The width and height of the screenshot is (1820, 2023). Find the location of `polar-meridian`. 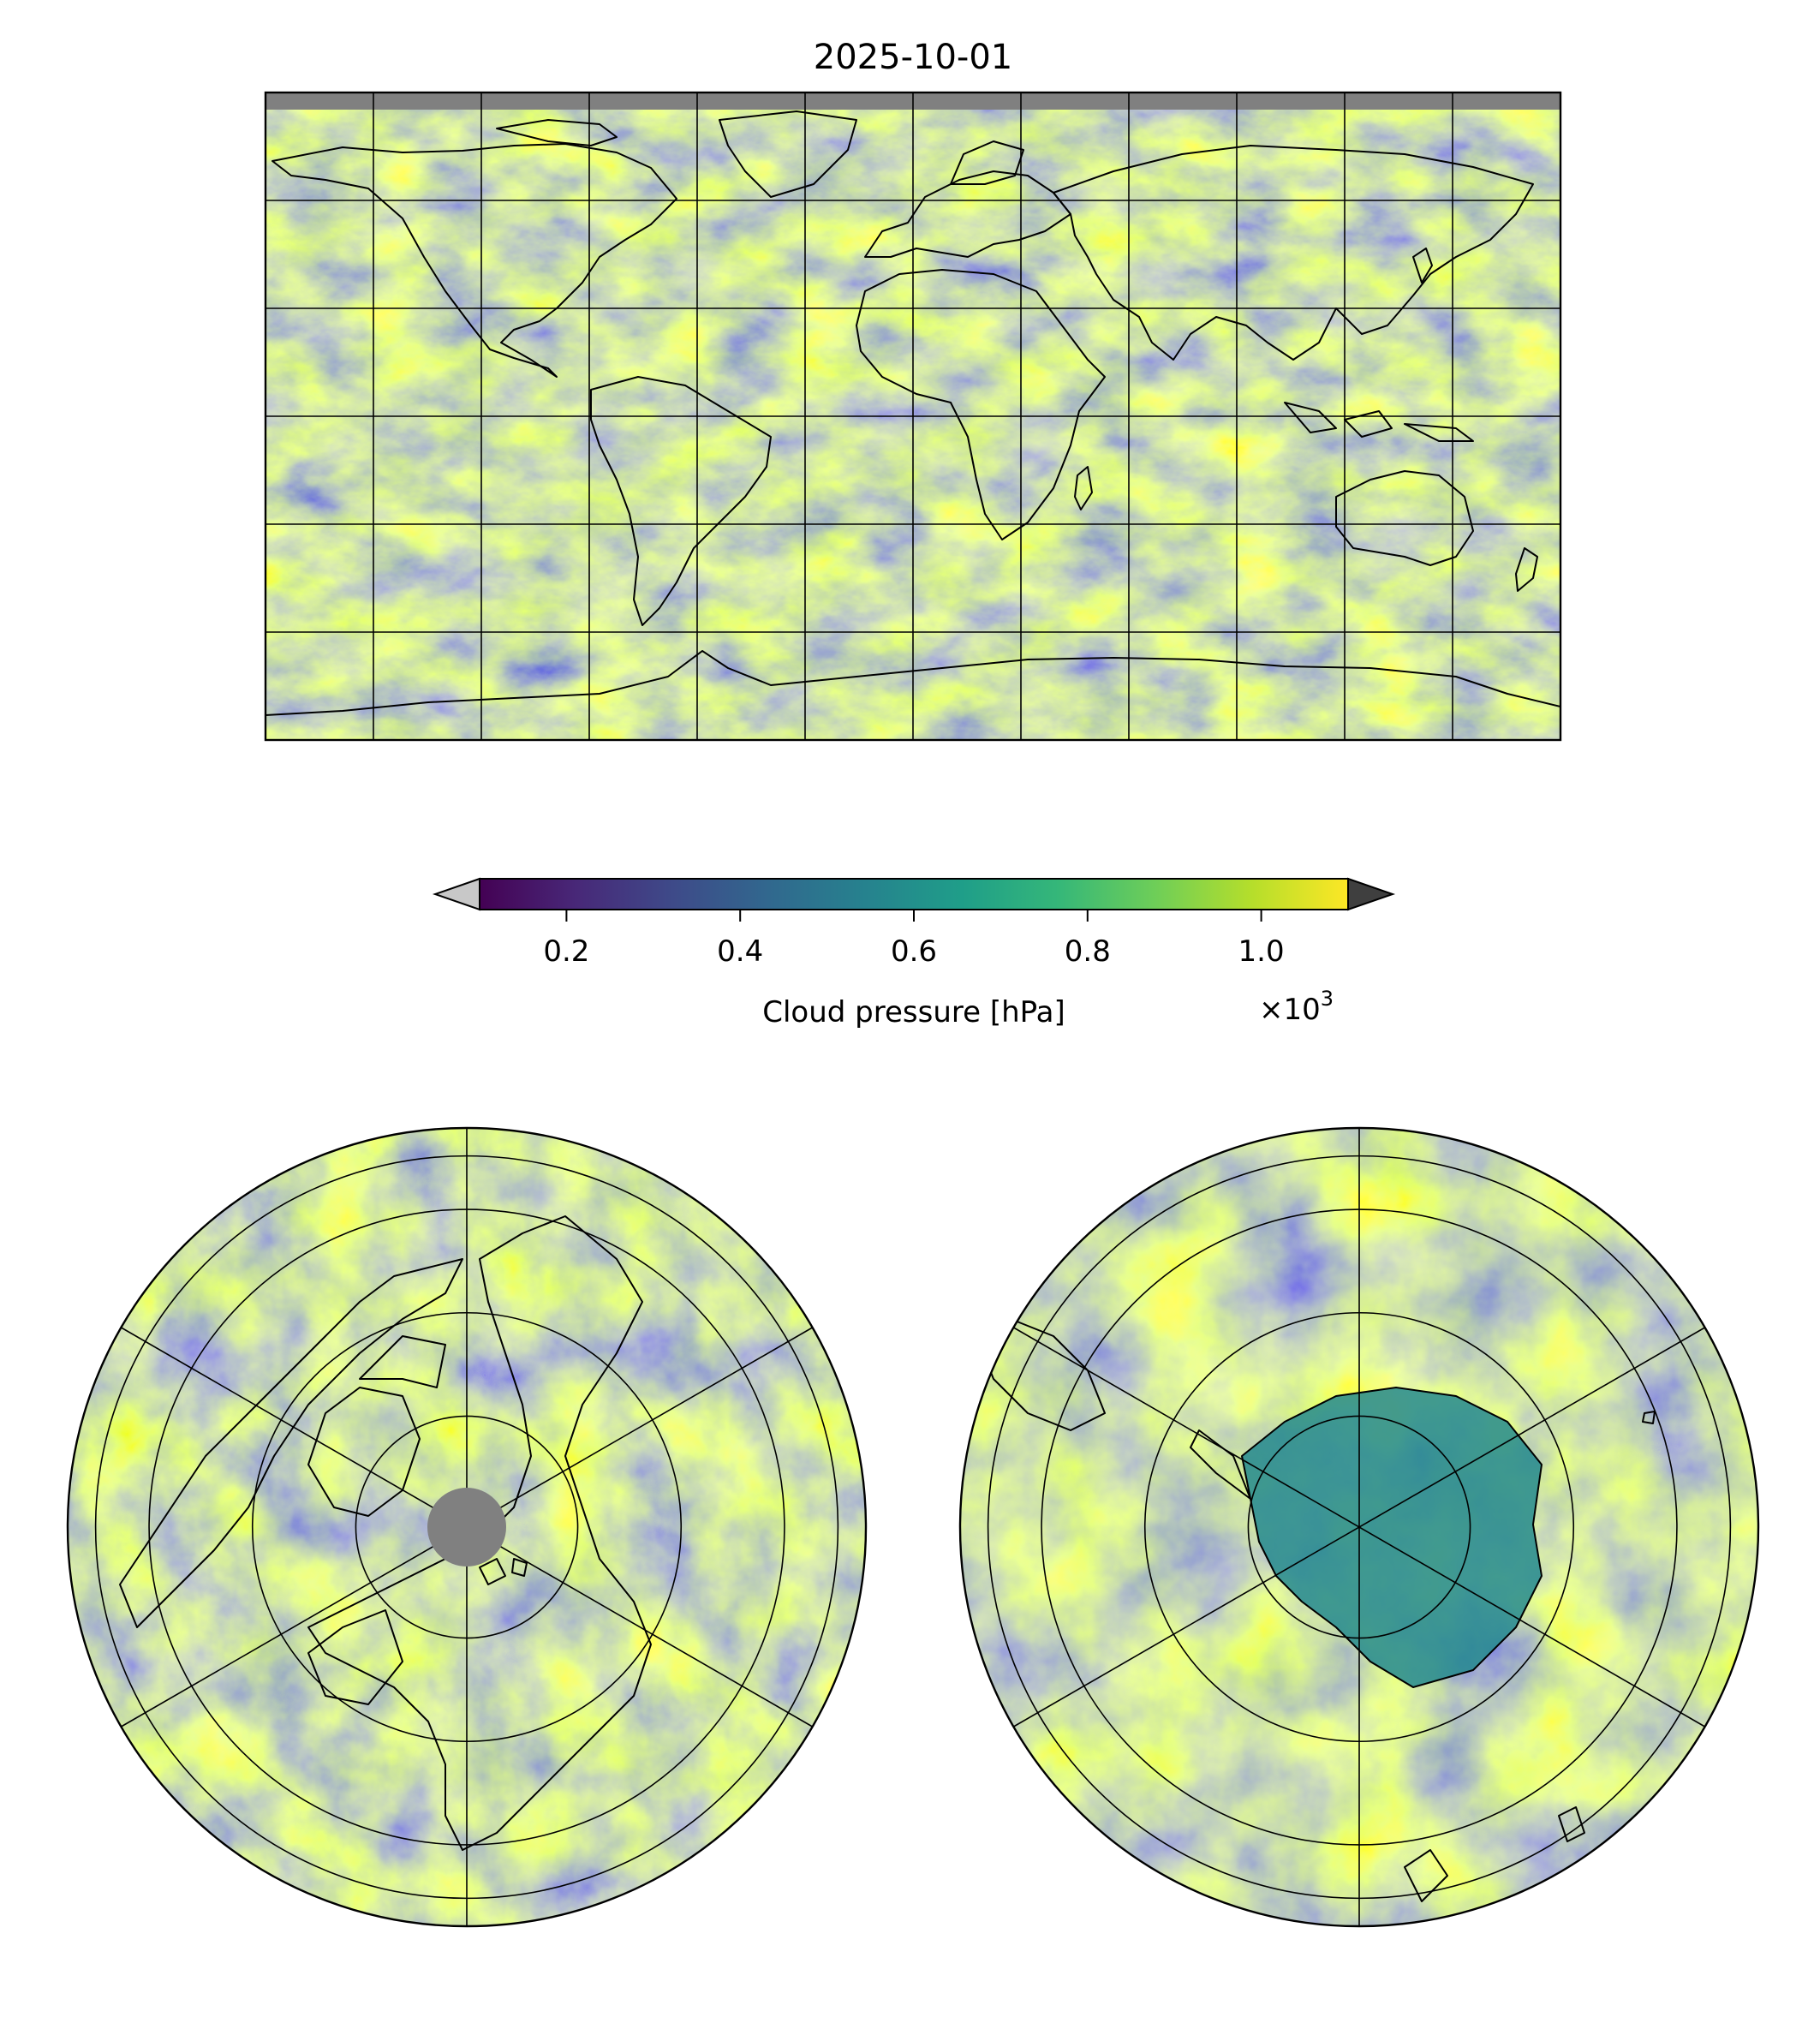

polar-meridian is located at coordinates (1359, 1527).